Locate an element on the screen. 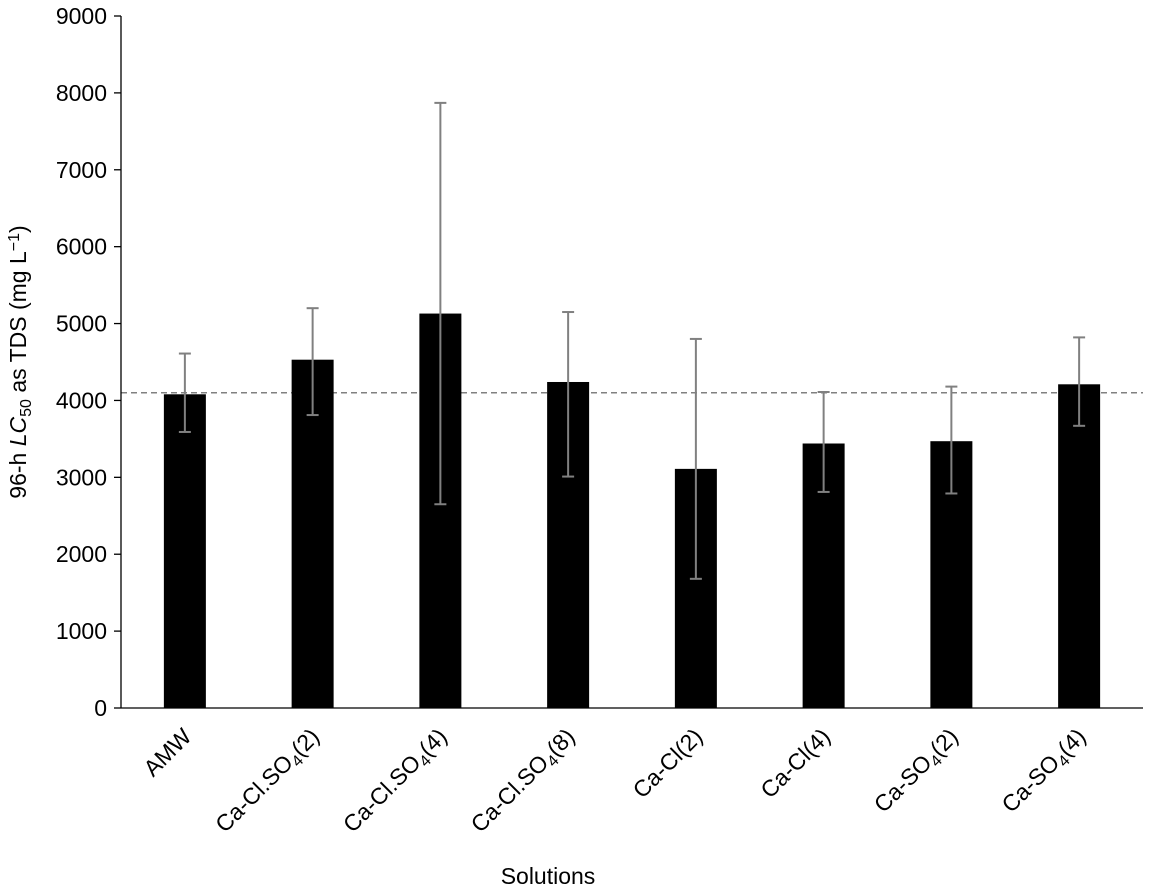 The height and width of the screenshot is (888, 1169). x-tick-label: Ca-Cl.SO4(8) is located at coordinates (524, 781).